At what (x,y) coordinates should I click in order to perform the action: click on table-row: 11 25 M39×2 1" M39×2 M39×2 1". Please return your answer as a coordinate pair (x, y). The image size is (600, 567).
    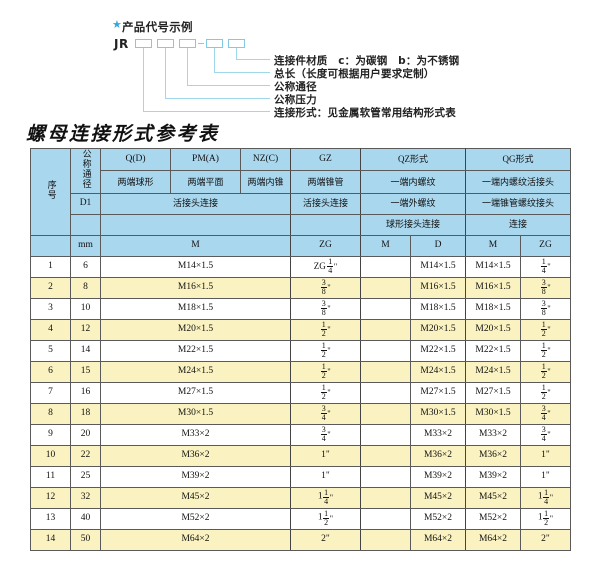
    Looking at the image, I should click on (300, 476).